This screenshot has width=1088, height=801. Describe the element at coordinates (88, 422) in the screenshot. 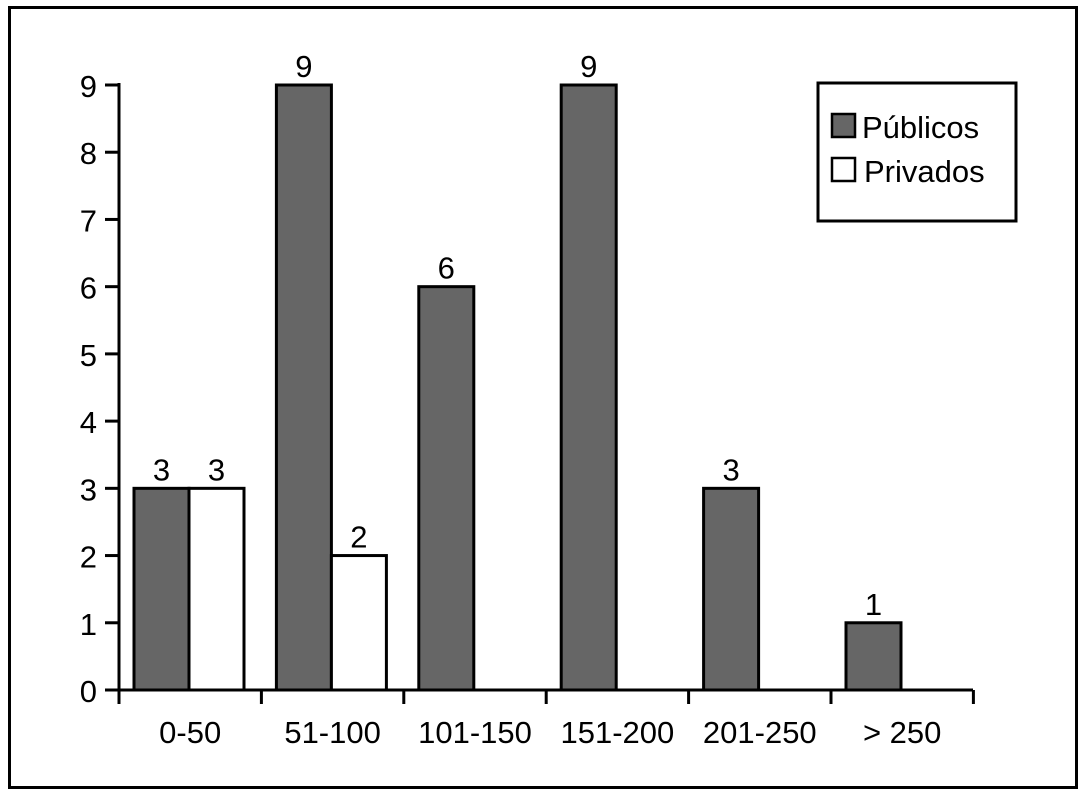

I see `y-tick-label-4: 4` at that location.